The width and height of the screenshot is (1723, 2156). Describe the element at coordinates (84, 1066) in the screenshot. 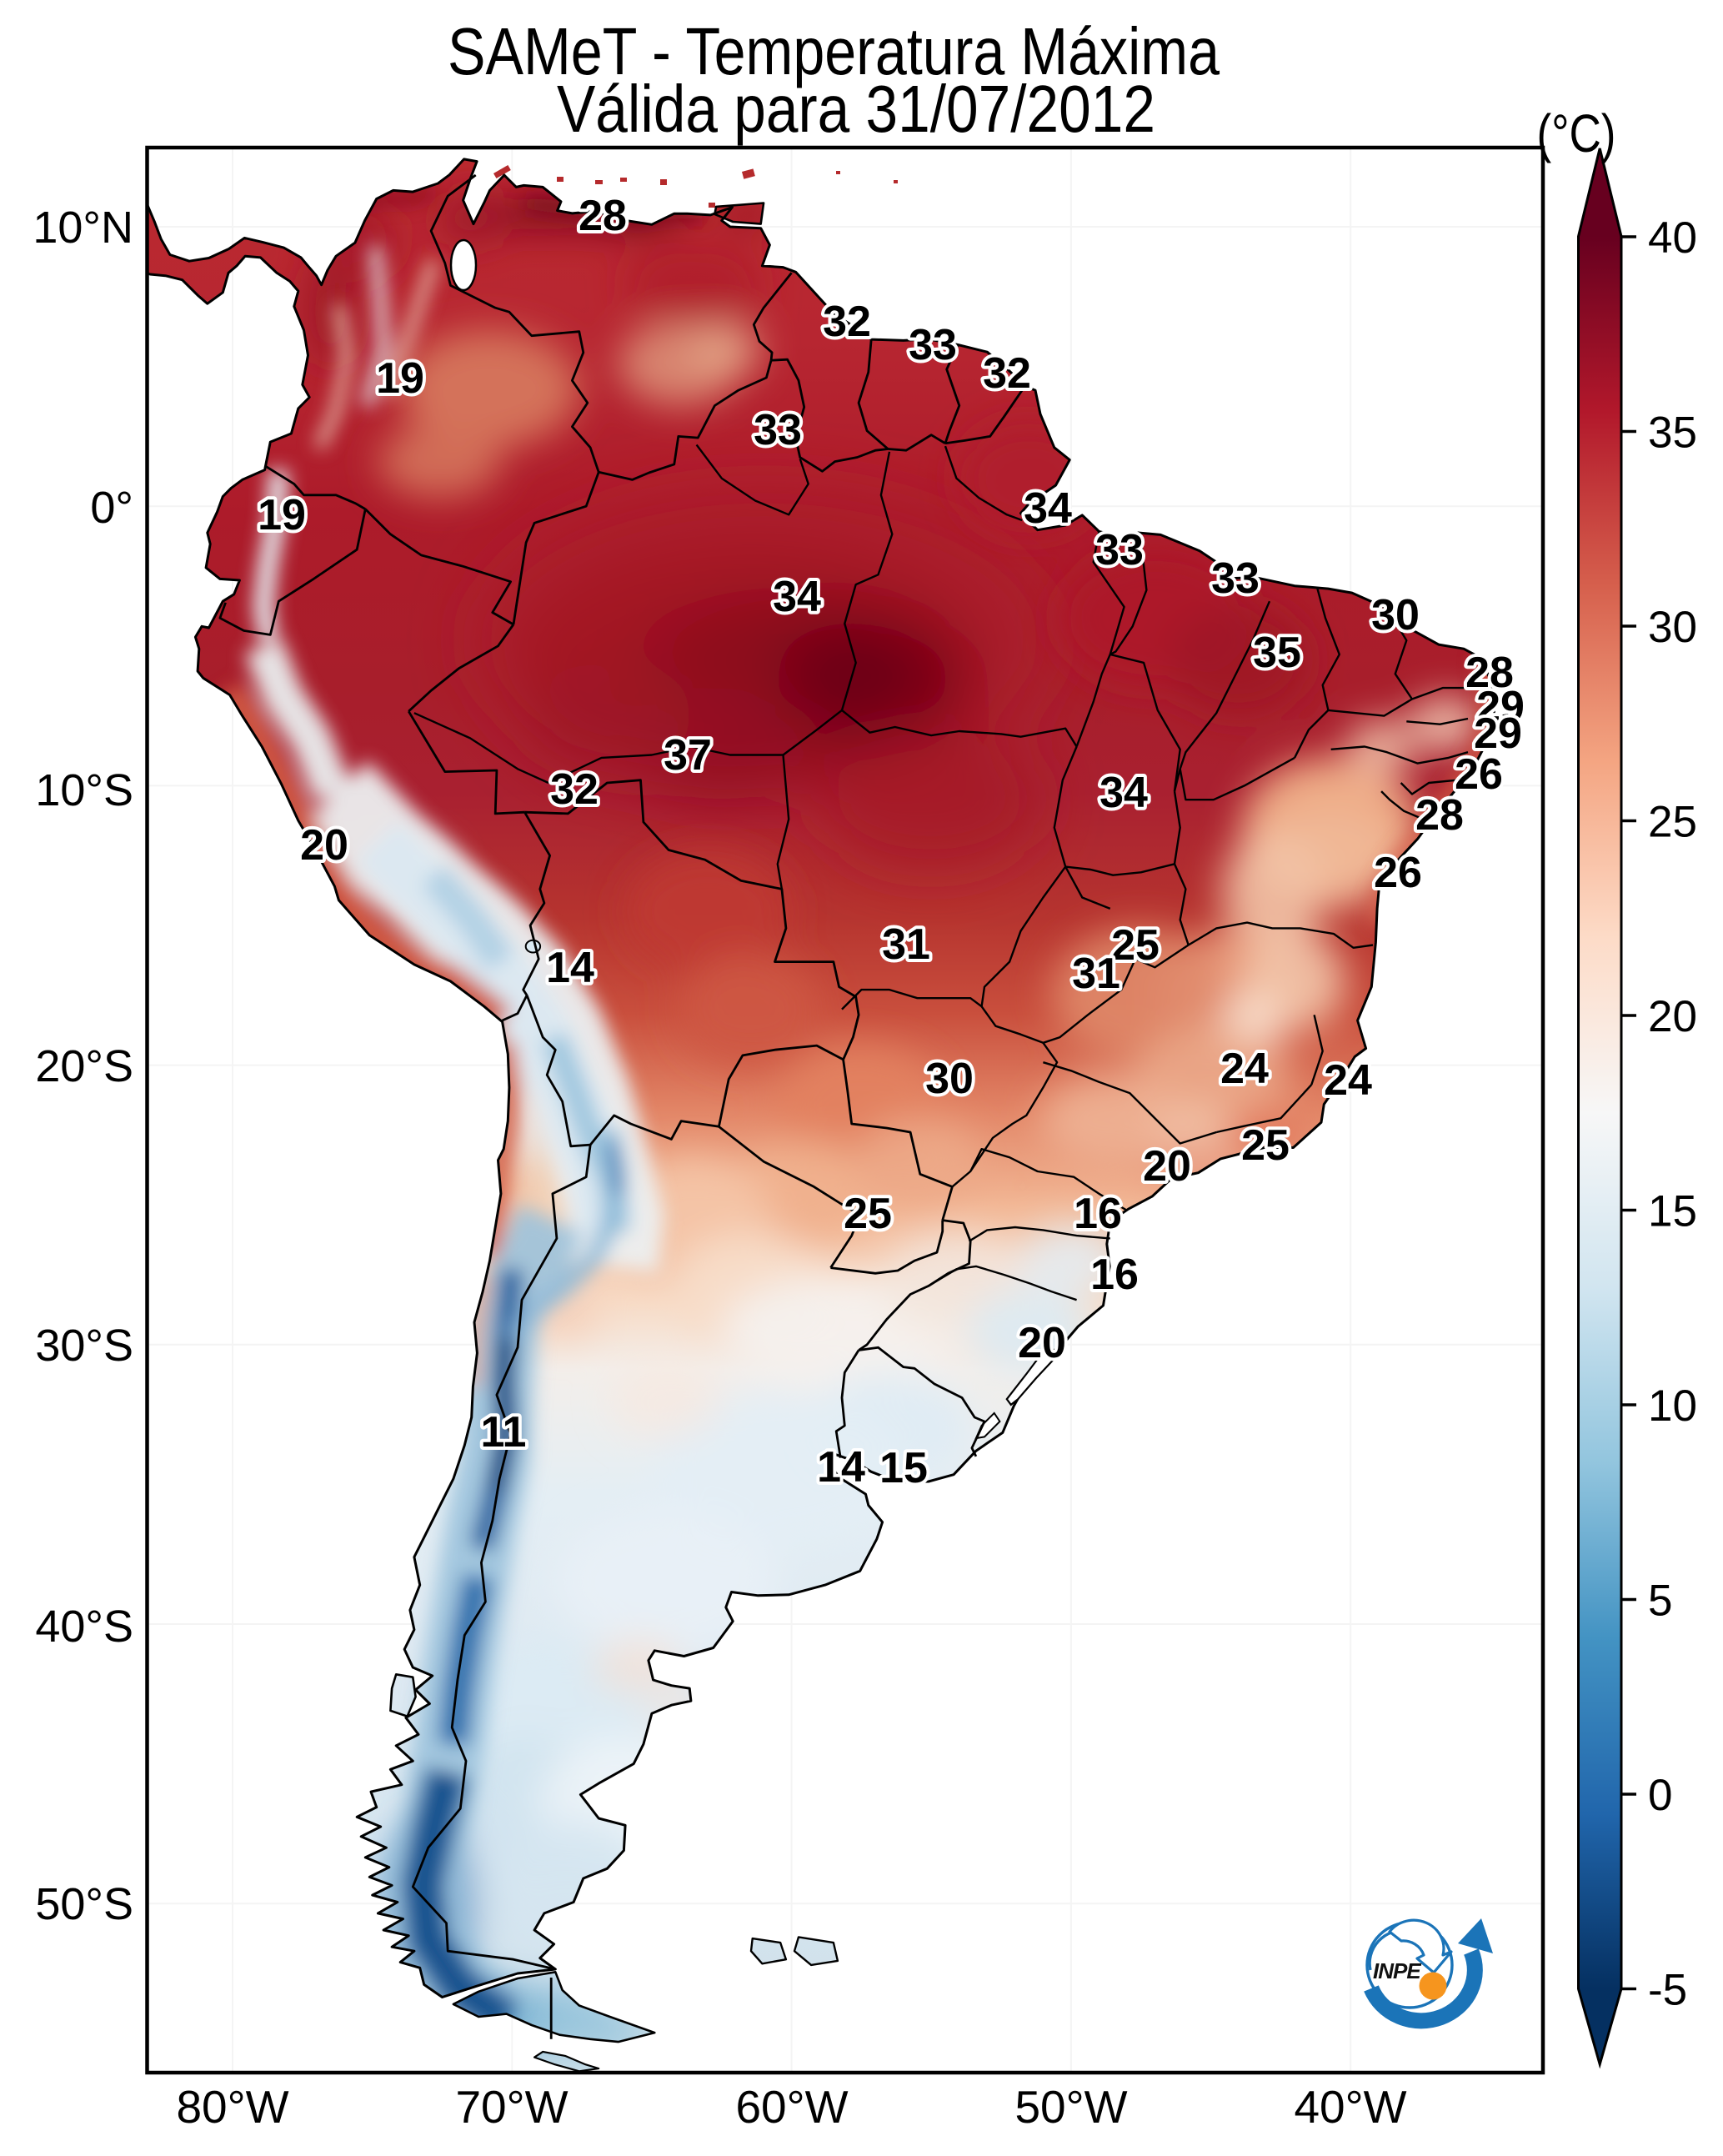

I see `svg-text: 20°S` at that location.